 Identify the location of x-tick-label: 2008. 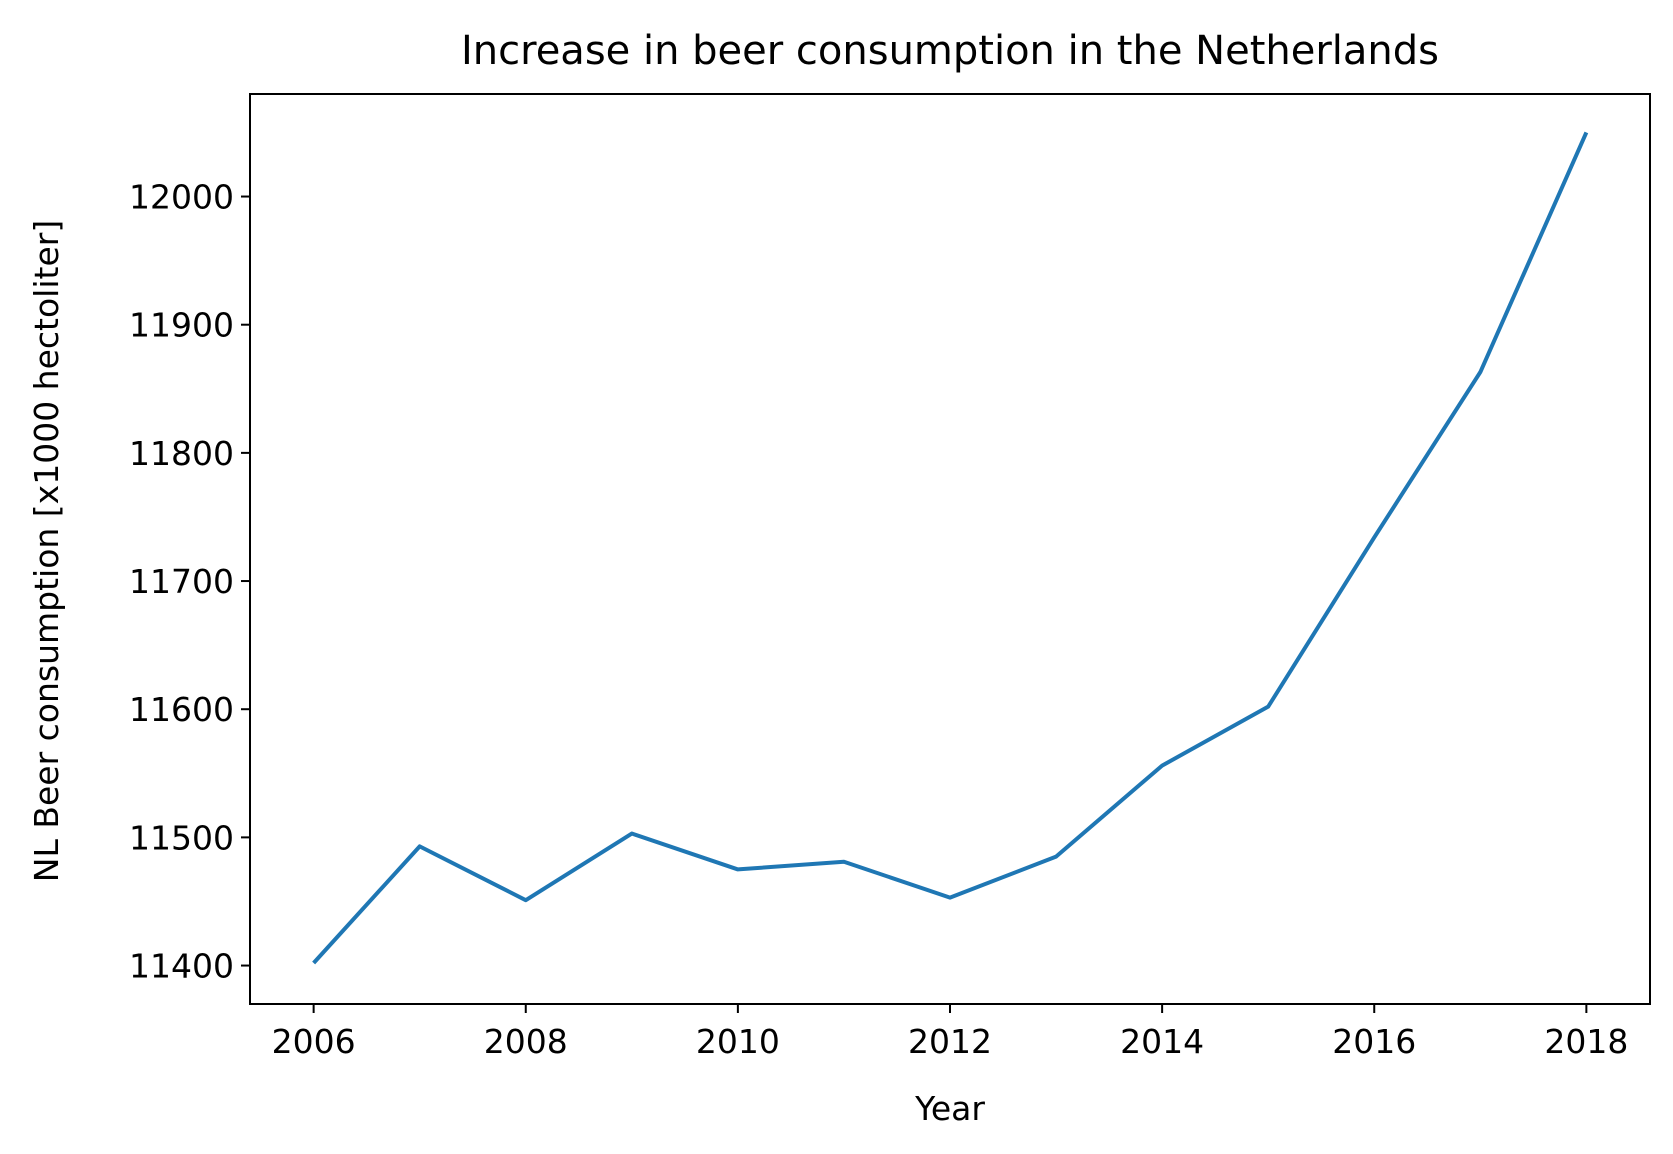
(526, 1041).